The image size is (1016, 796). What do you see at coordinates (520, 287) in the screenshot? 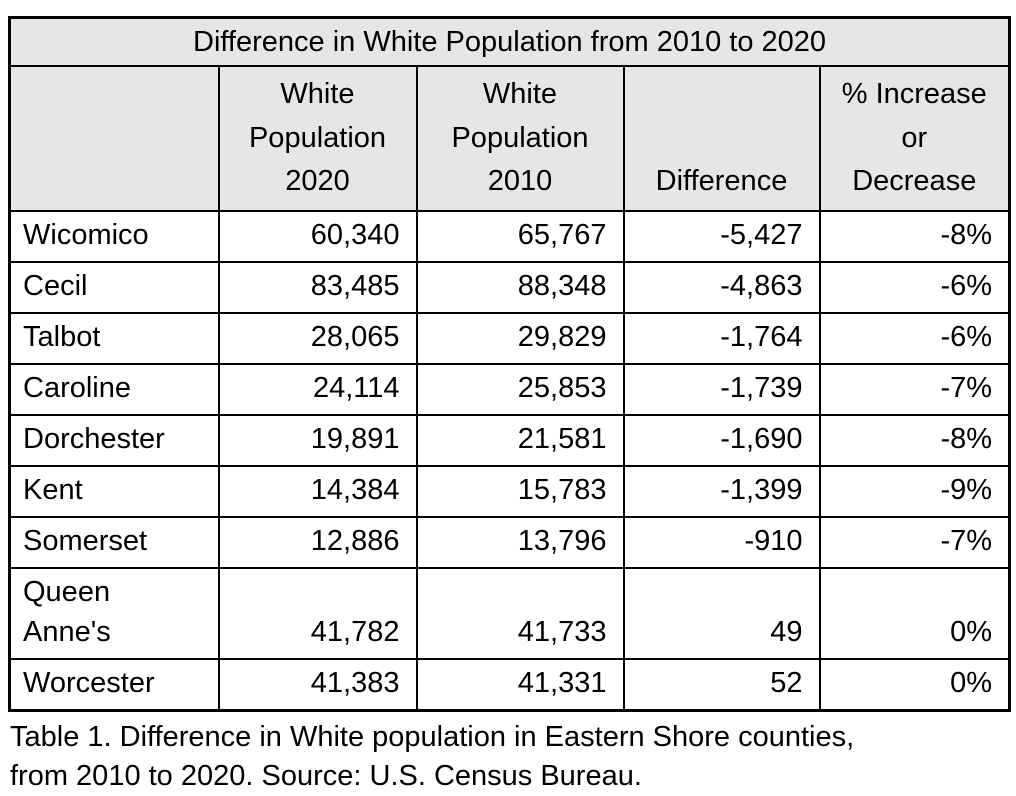
I see `pop-2010-cell: 88,348` at bounding box center [520, 287].